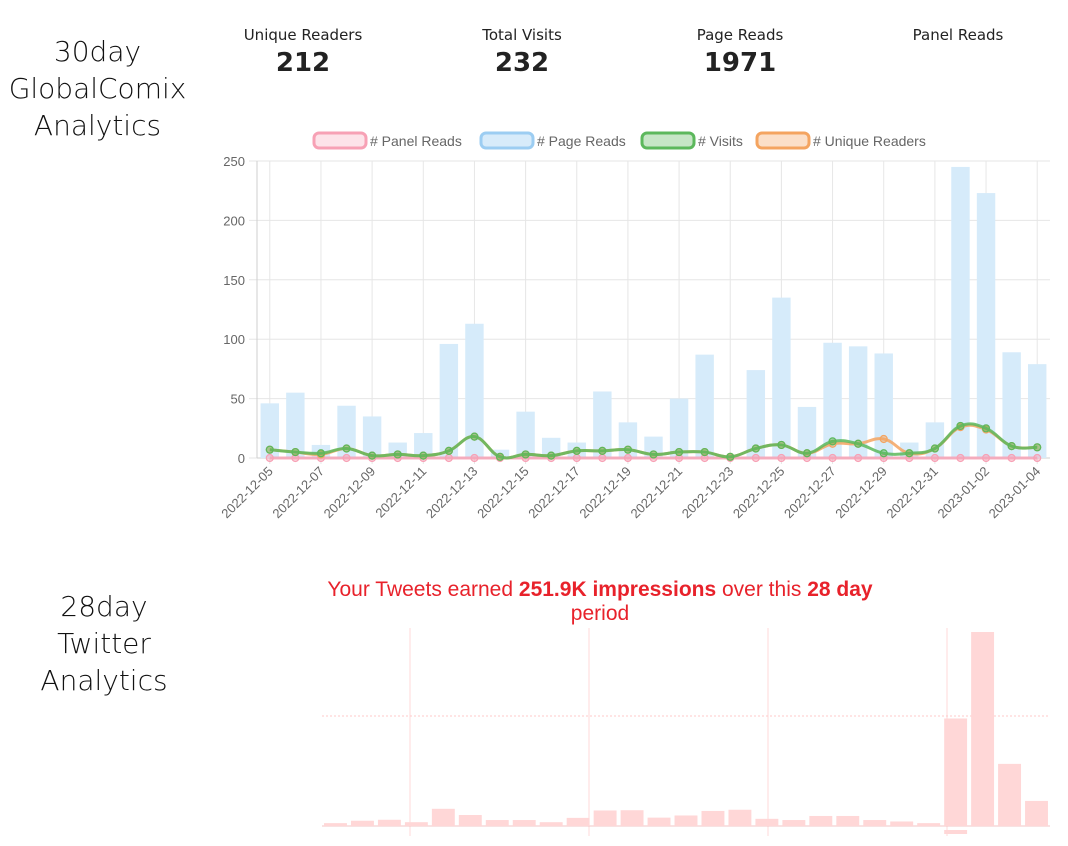 The image size is (1068, 846). I want to click on x-tick-label: 2022-12-17, so click(554, 493).